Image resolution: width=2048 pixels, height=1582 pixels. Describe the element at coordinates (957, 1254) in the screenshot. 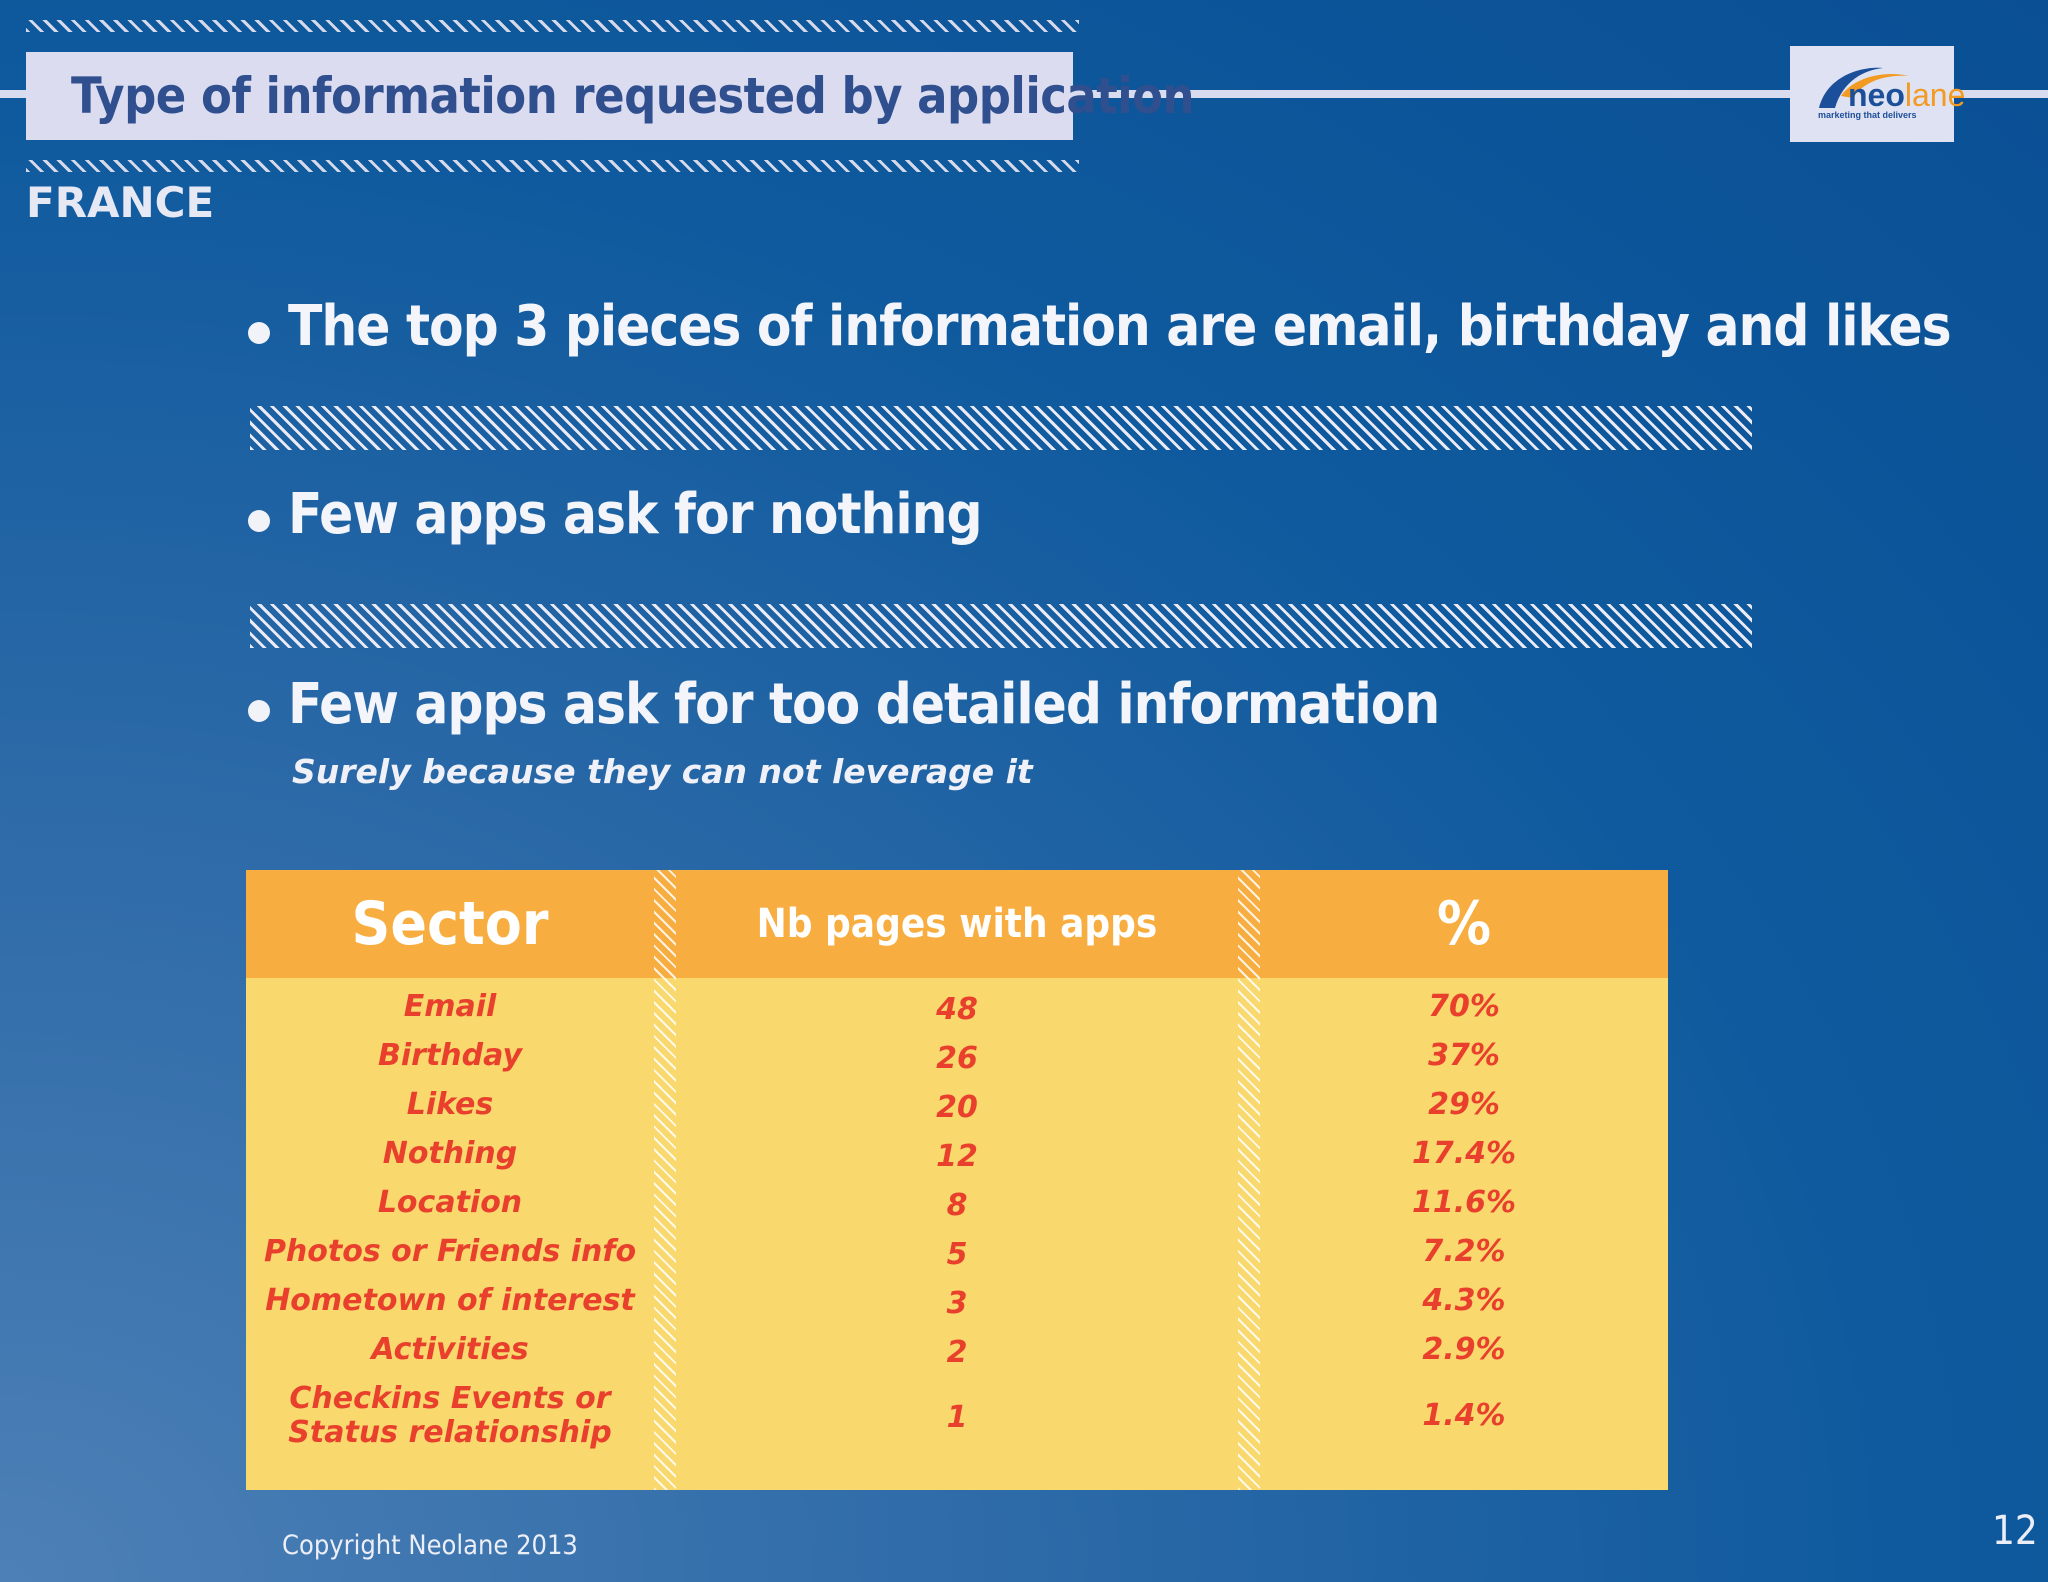

I see `cell-nb: 5` at that location.